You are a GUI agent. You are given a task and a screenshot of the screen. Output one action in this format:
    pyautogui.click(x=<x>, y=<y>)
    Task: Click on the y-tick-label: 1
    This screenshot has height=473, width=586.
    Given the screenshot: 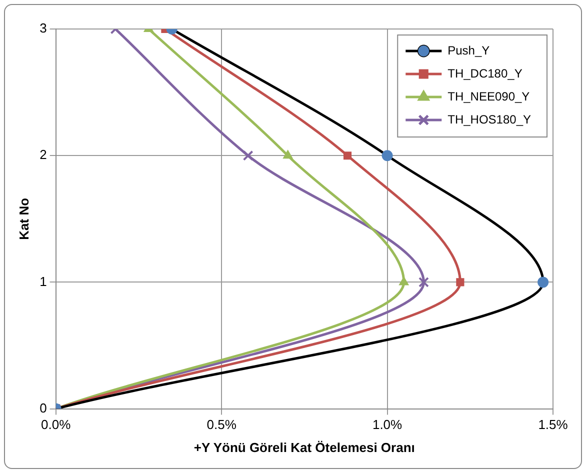 What is the action you would take?
    pyautogui.click(x=43, y=281)
    